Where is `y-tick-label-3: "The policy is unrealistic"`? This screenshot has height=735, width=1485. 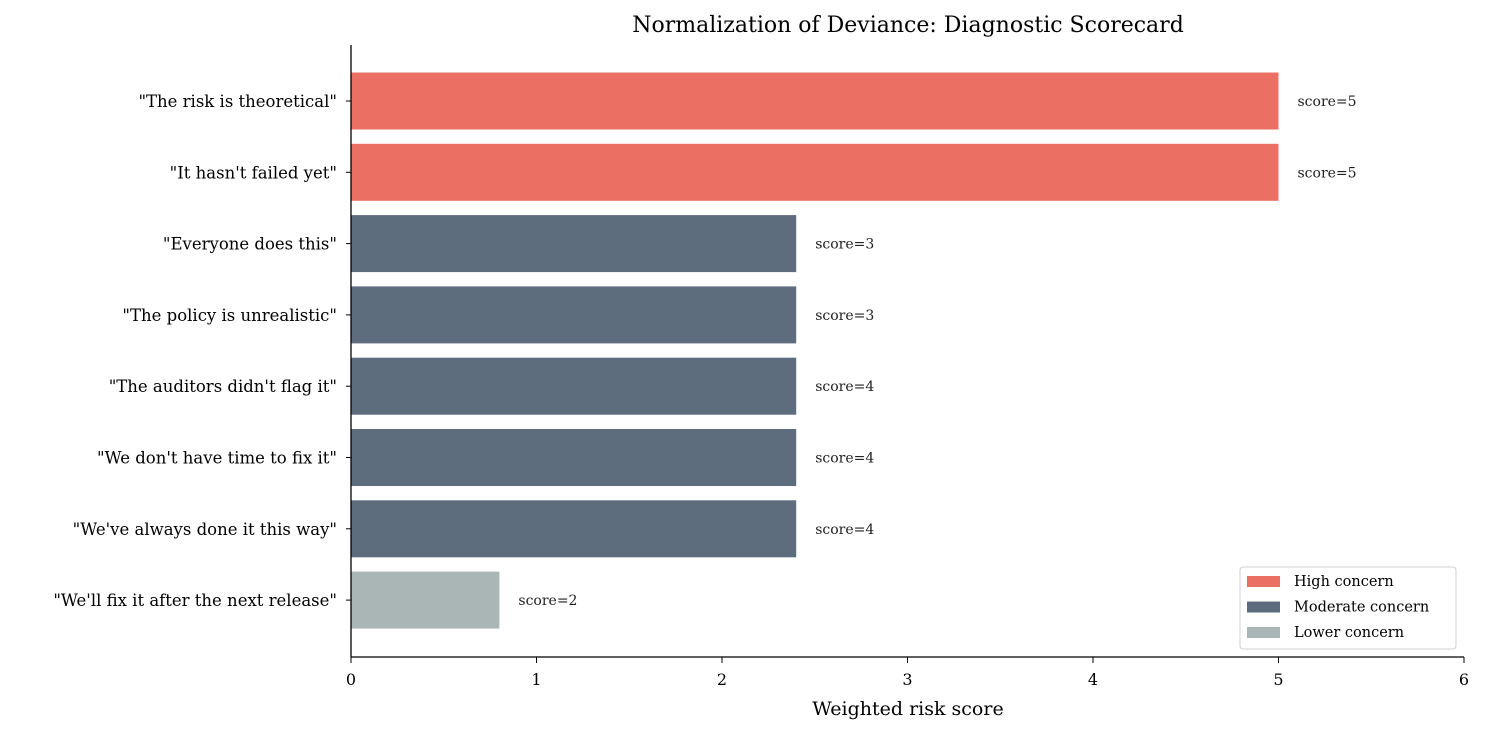
y-tick-label-3: "The policy is unrealistic" is located at coordinates (229, 315).